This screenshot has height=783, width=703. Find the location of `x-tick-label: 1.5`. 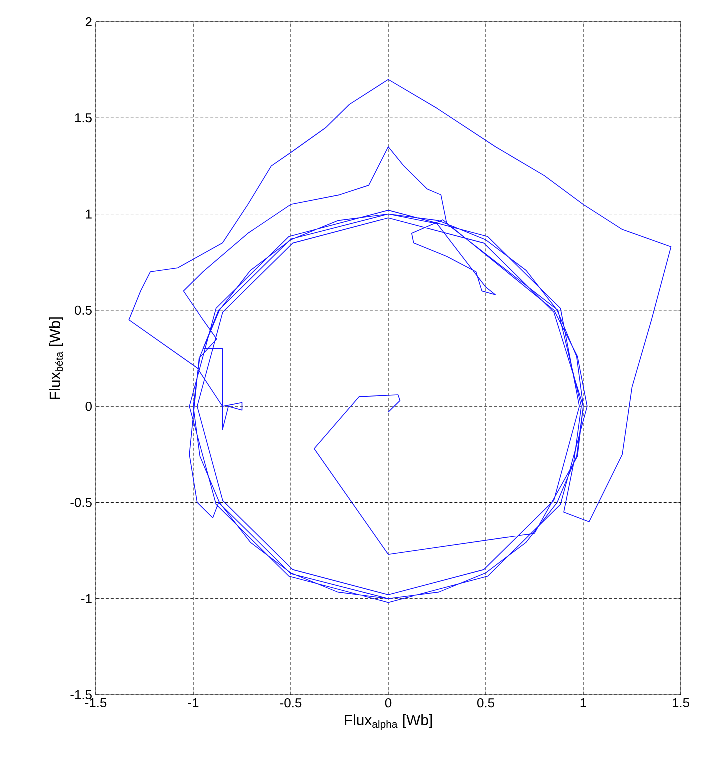

x-tick-label: 1.5 is located at coordinates (681, 703).